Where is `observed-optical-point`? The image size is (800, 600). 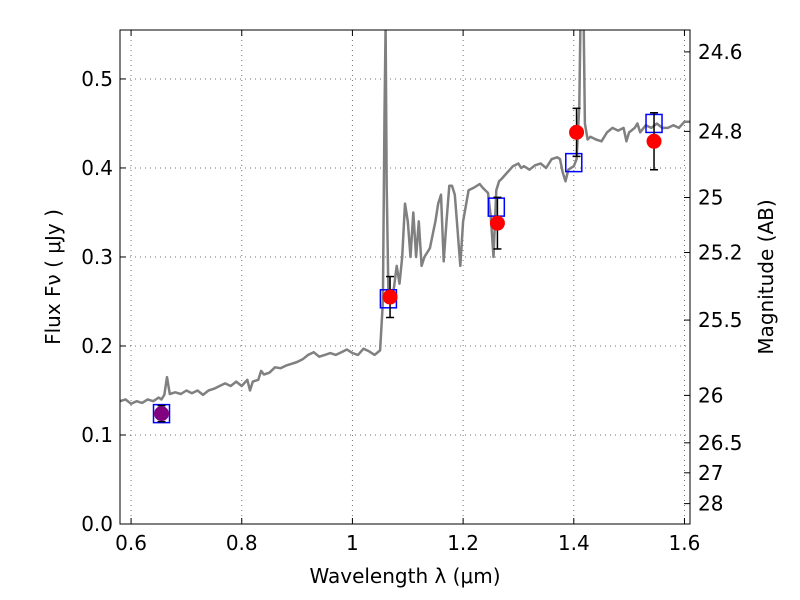
observed-optical-point is located at coordinates (162, 414).